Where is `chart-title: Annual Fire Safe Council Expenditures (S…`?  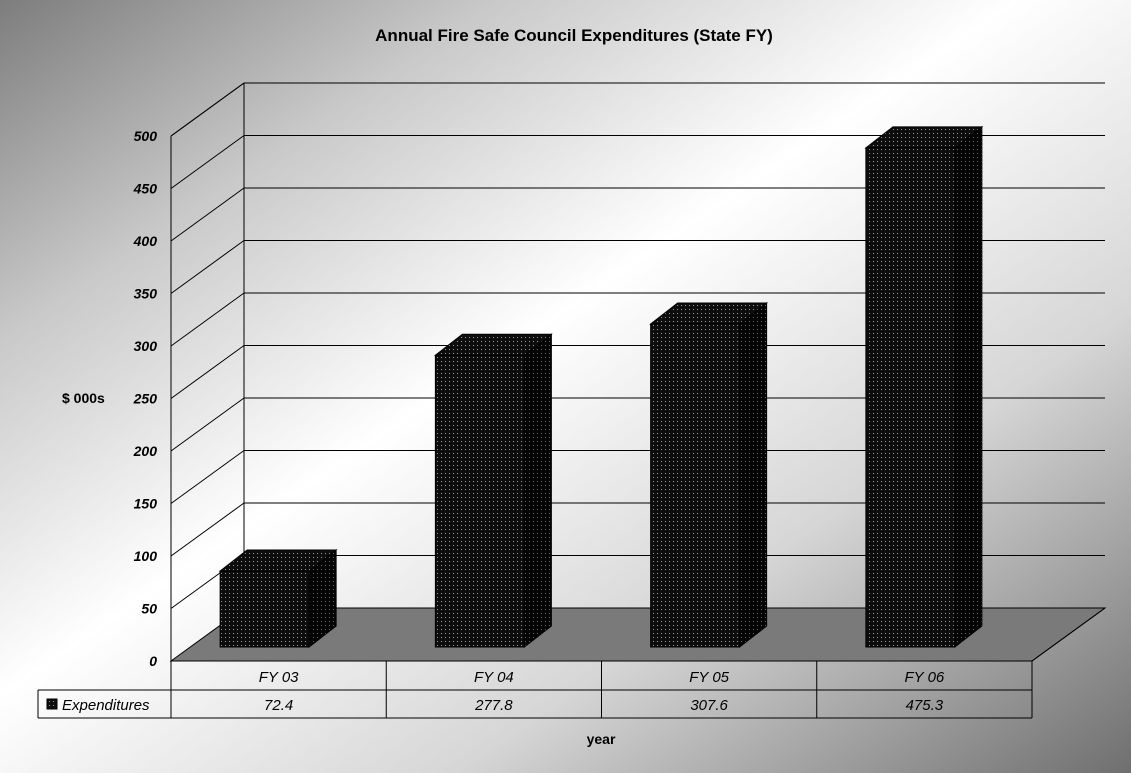
chart-title: Annual Fire Safe Council Expenditures (S… is located at coordinates (574, 35).